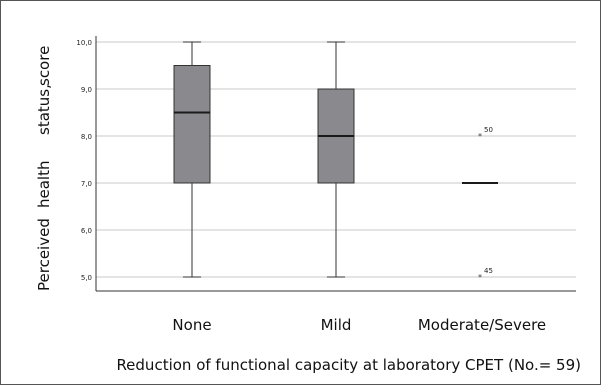 This screenshot has width=601, height=385. What do you see at coordinates (482, 325) in the screenshot?
I see `category-label-moderate-severe: Moderate/Severe` at bounding box center [482, 325].